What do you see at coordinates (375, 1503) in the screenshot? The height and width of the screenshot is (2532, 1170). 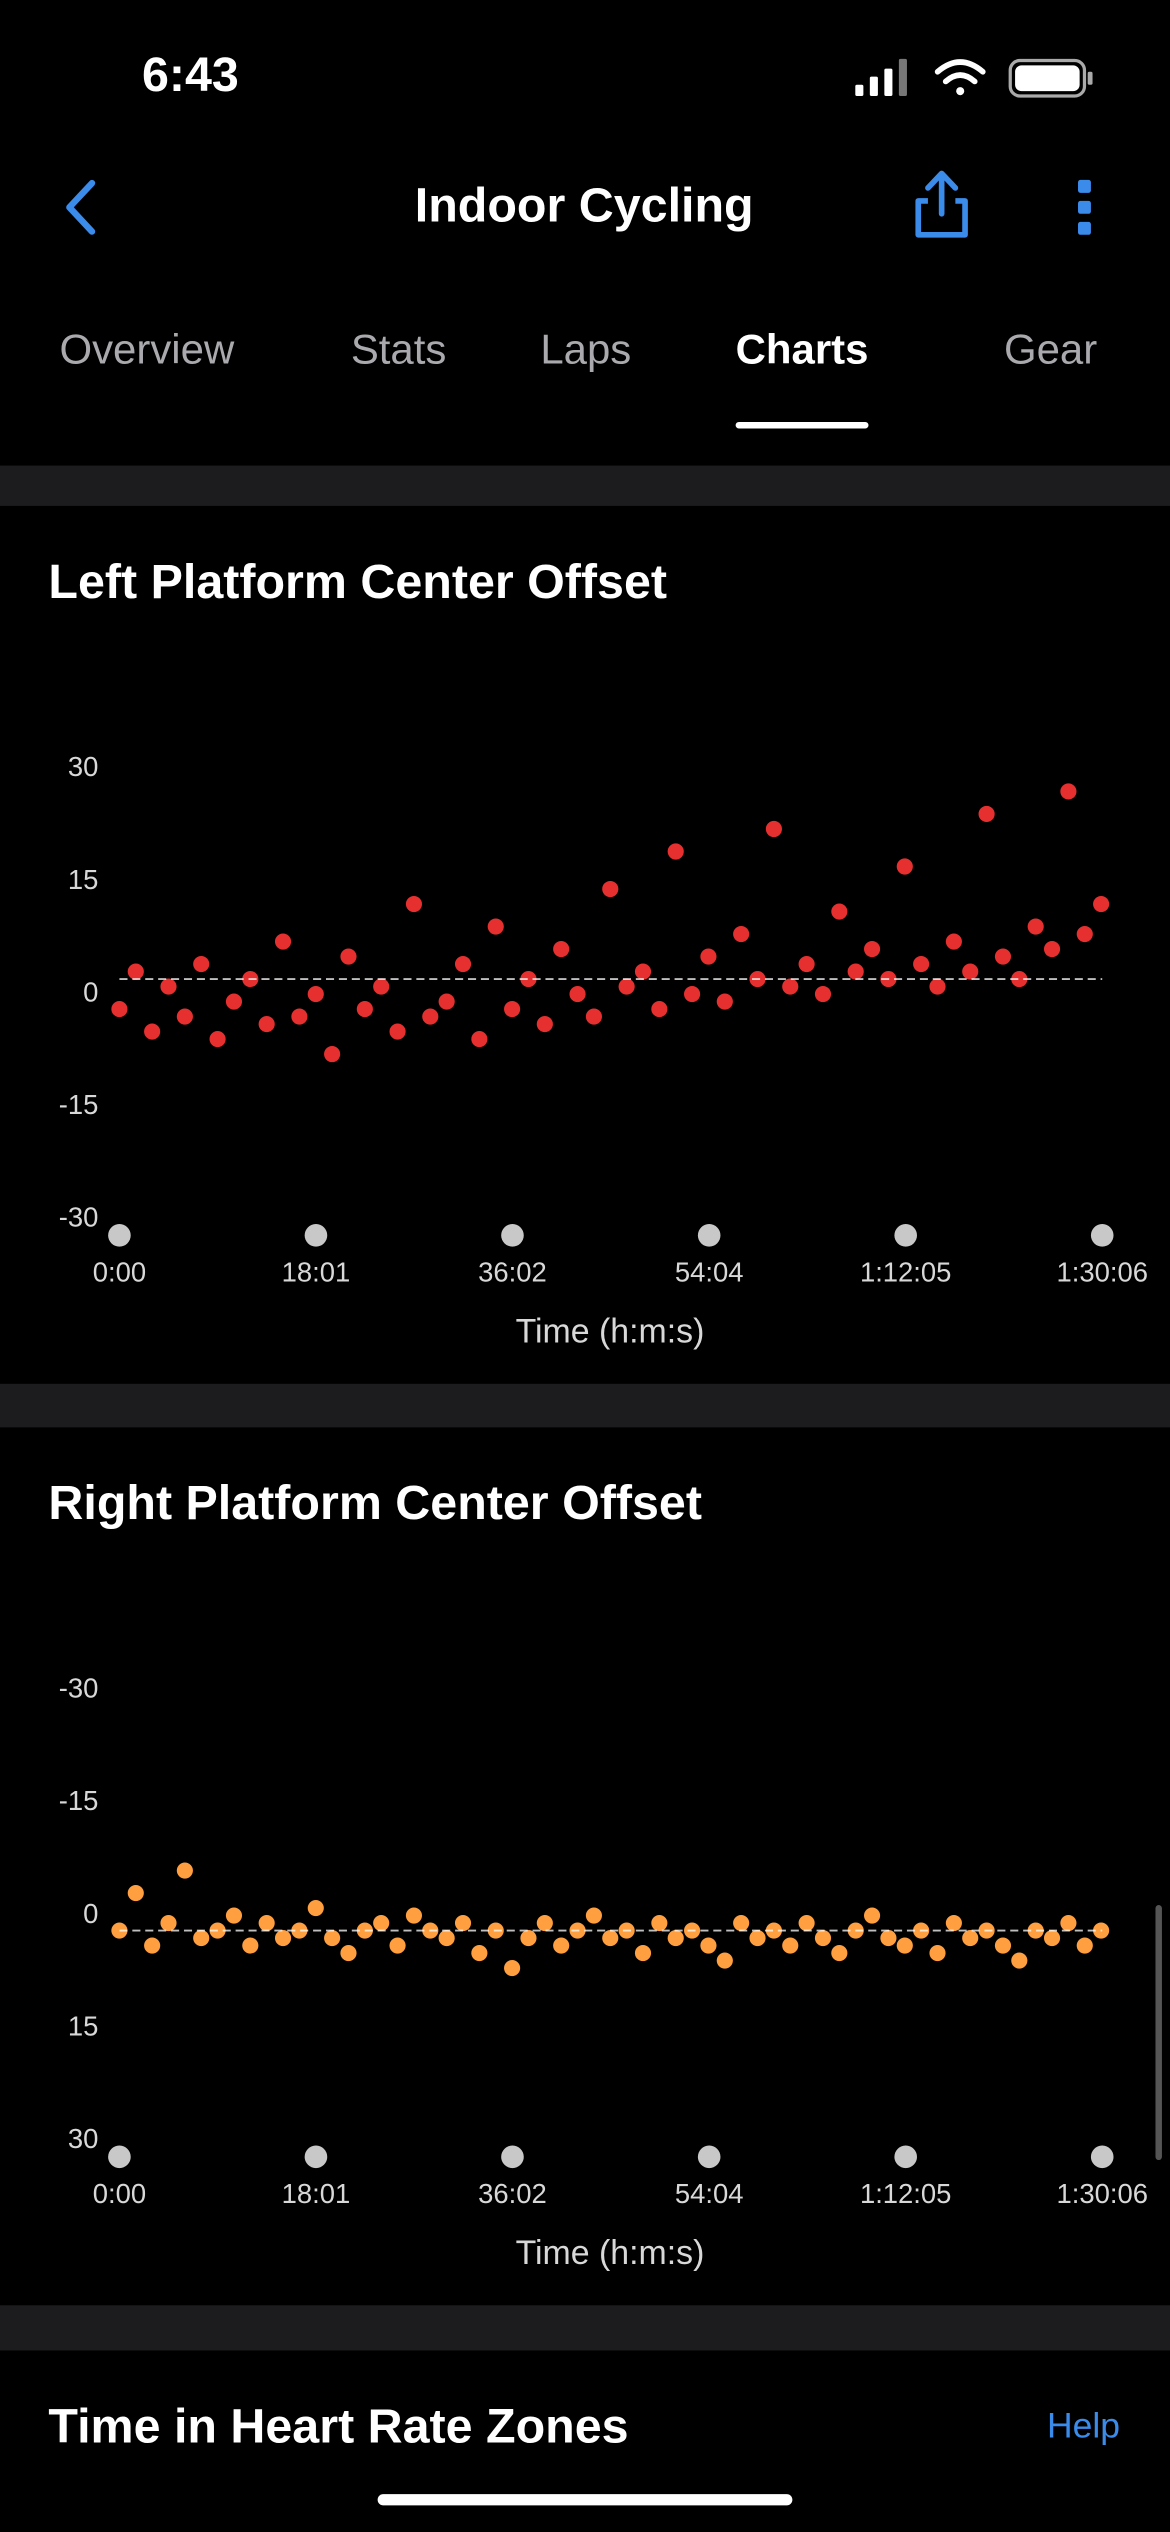 I see `chart-title: Right Platform Center Offset` at bounding box center [375, 1503].